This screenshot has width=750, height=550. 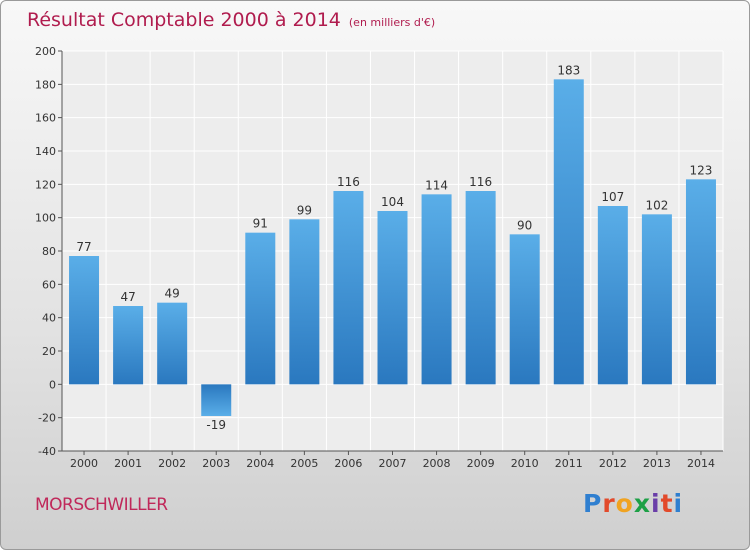 I want to click on bar-2000, so click(x=84, y=320).